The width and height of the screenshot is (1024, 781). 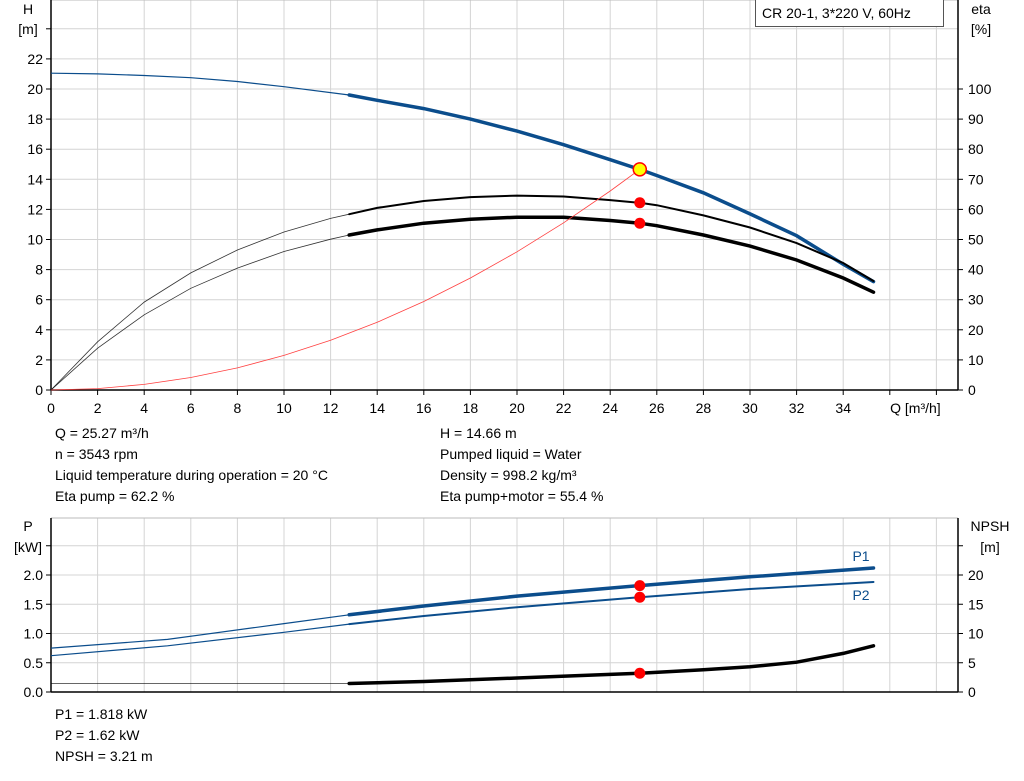 What do you see at coordinates (610, 408) in the screenshot?
I see `x-tick-label: 24` at bounding box center [610, 408].